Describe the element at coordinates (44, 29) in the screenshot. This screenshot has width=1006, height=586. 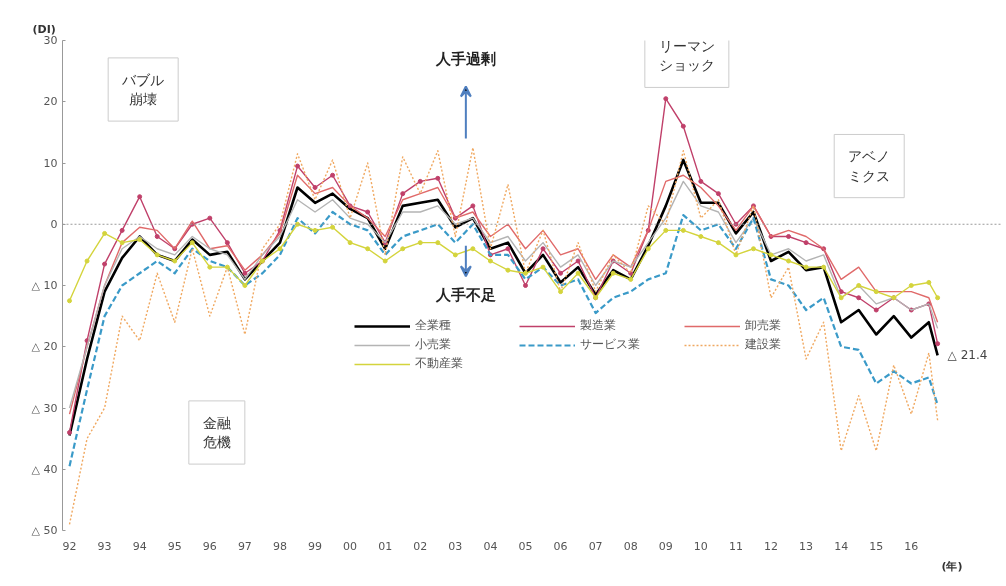
I see `y-axis-title: (DI)` at that location.